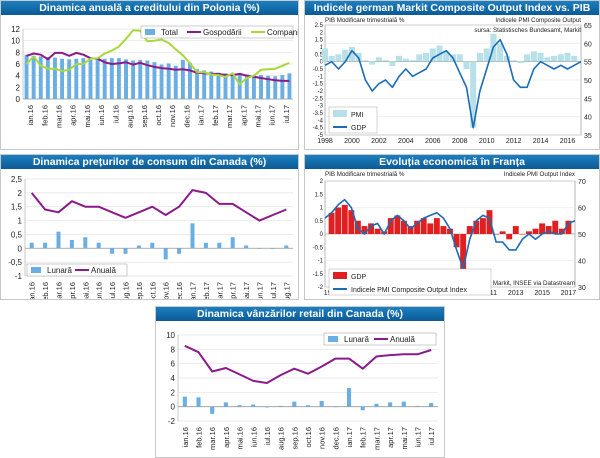 The height and width of the screenshot is (458, 600). I want to click on y-left-tick-label: 0.5, so click(319, 55).